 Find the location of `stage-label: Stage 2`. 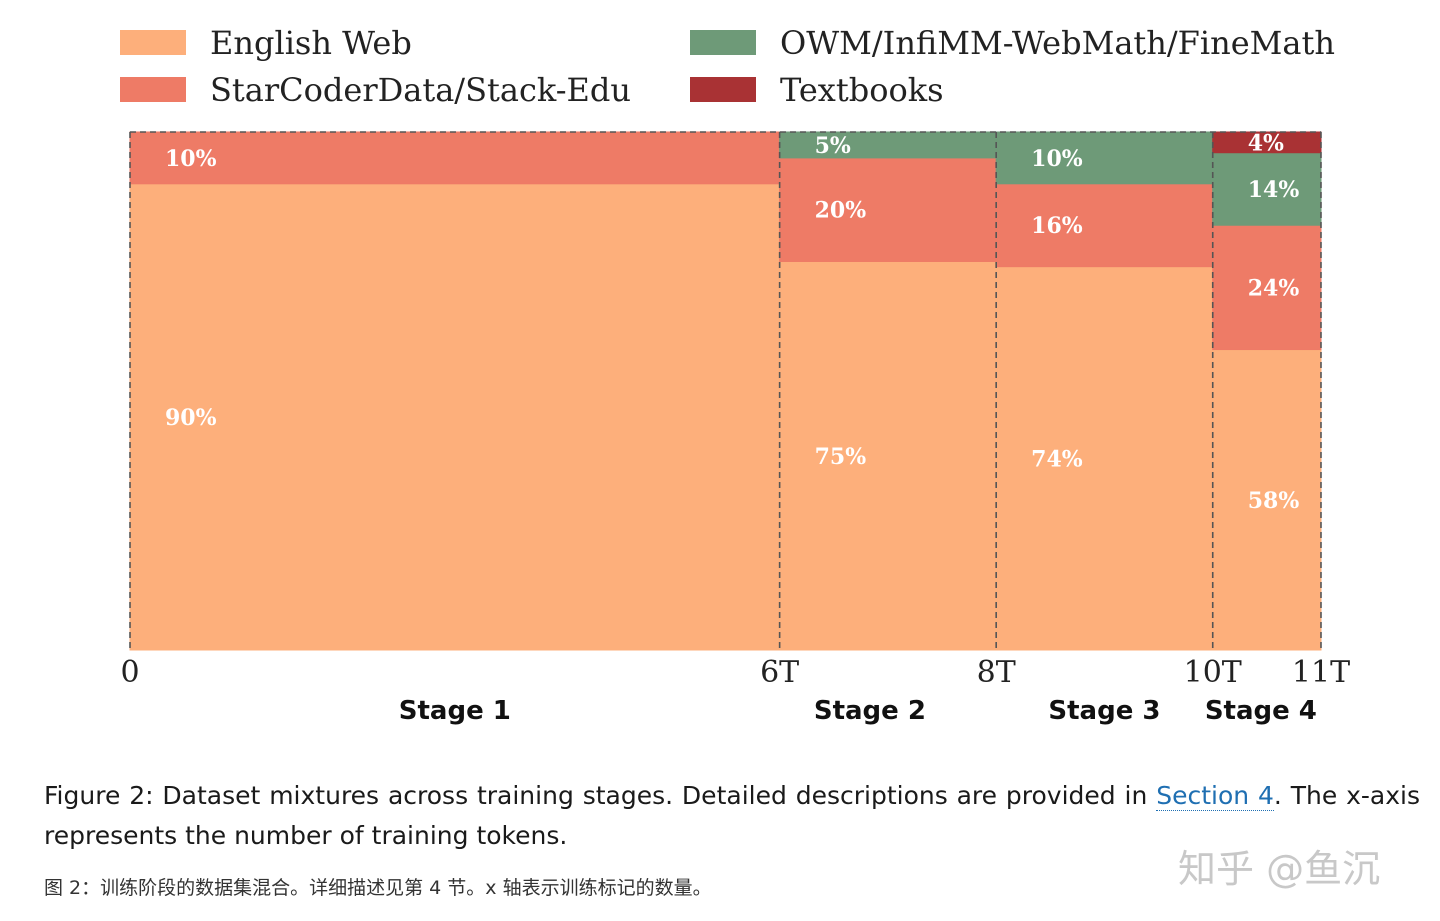

stage-label: Stage 2 is located at coordinates (870, 711).